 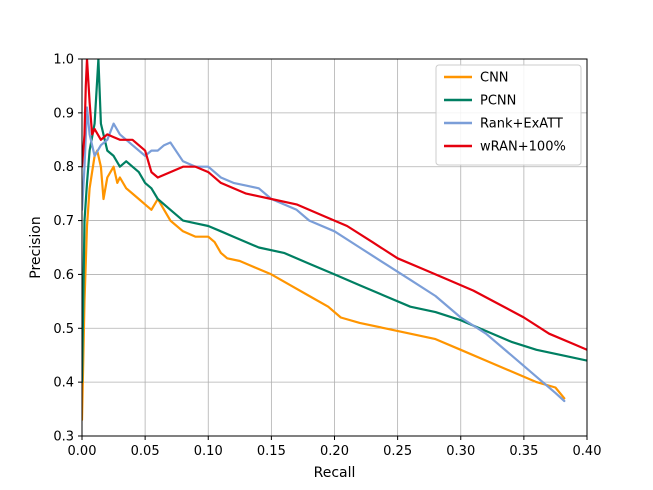 What do you see at coordinates (63, 113) in the screenshot?
I see `y-tick-label: 0.9` at bounding box center [63, 113].